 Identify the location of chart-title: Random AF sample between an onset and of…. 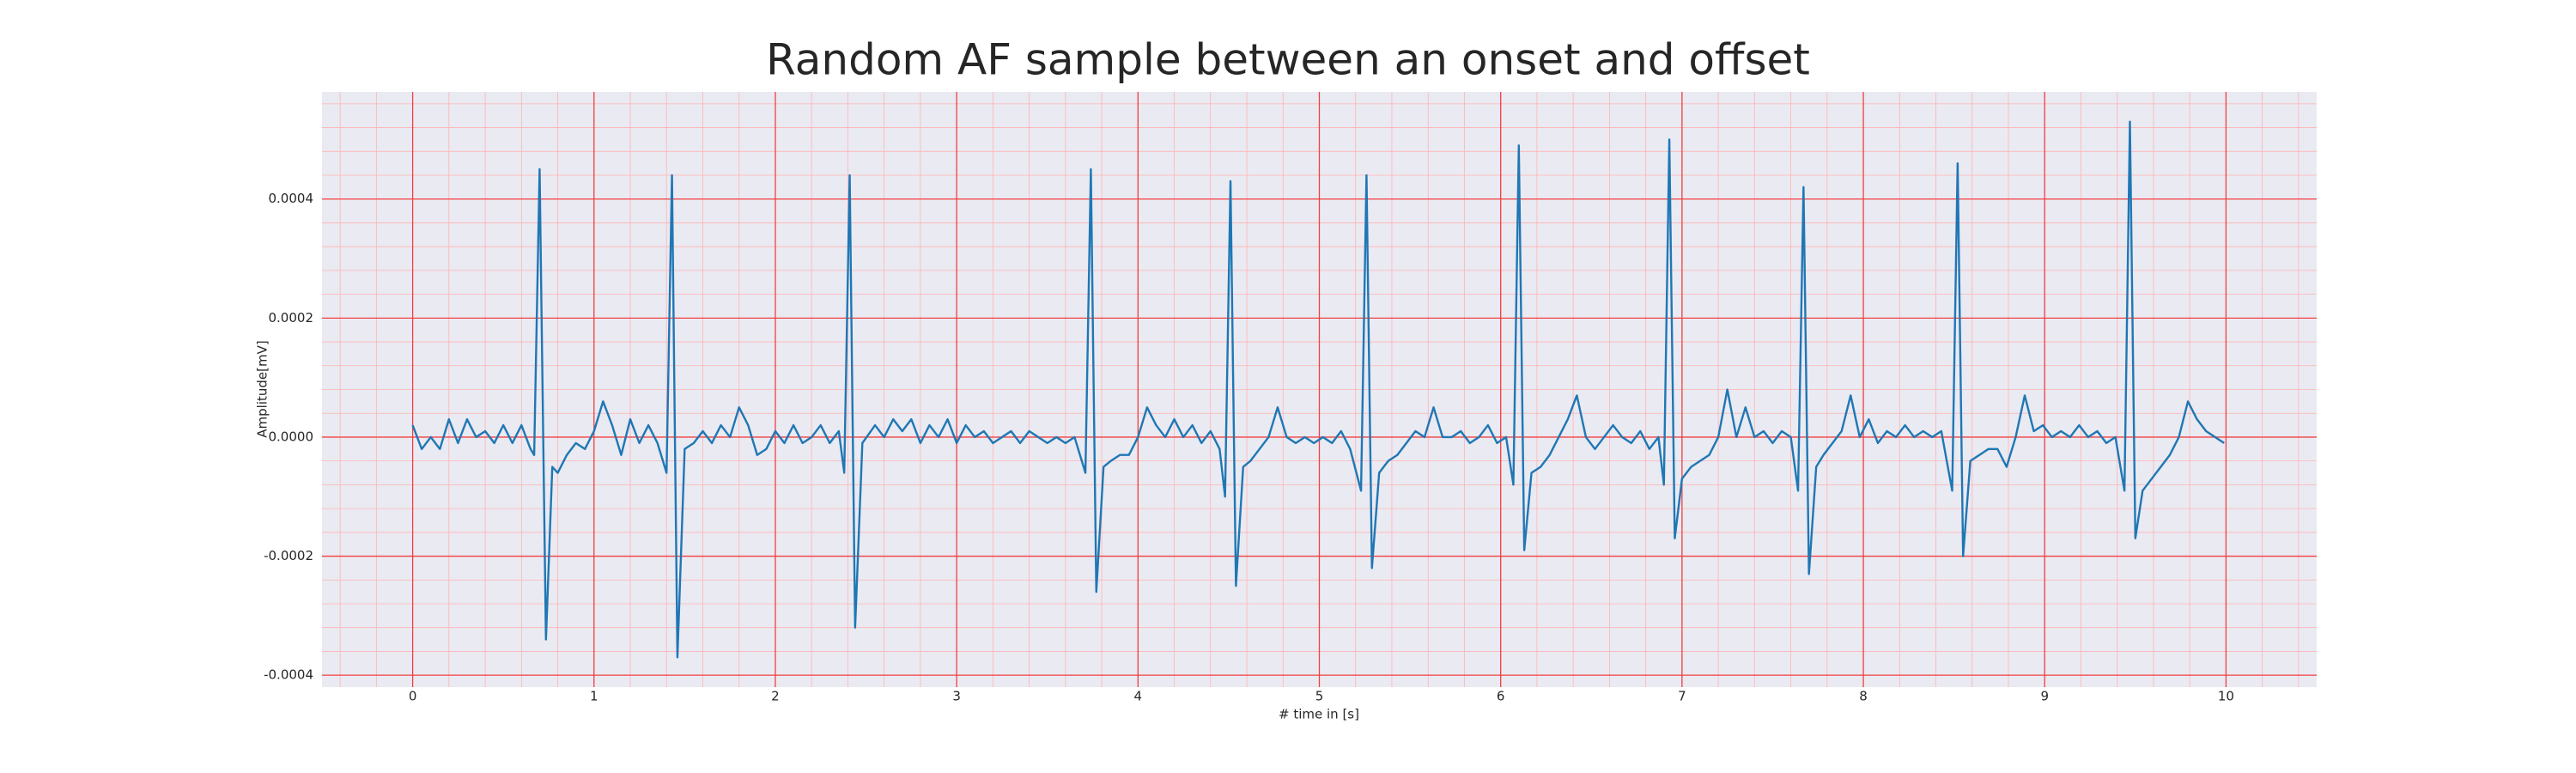
(1288, 60).